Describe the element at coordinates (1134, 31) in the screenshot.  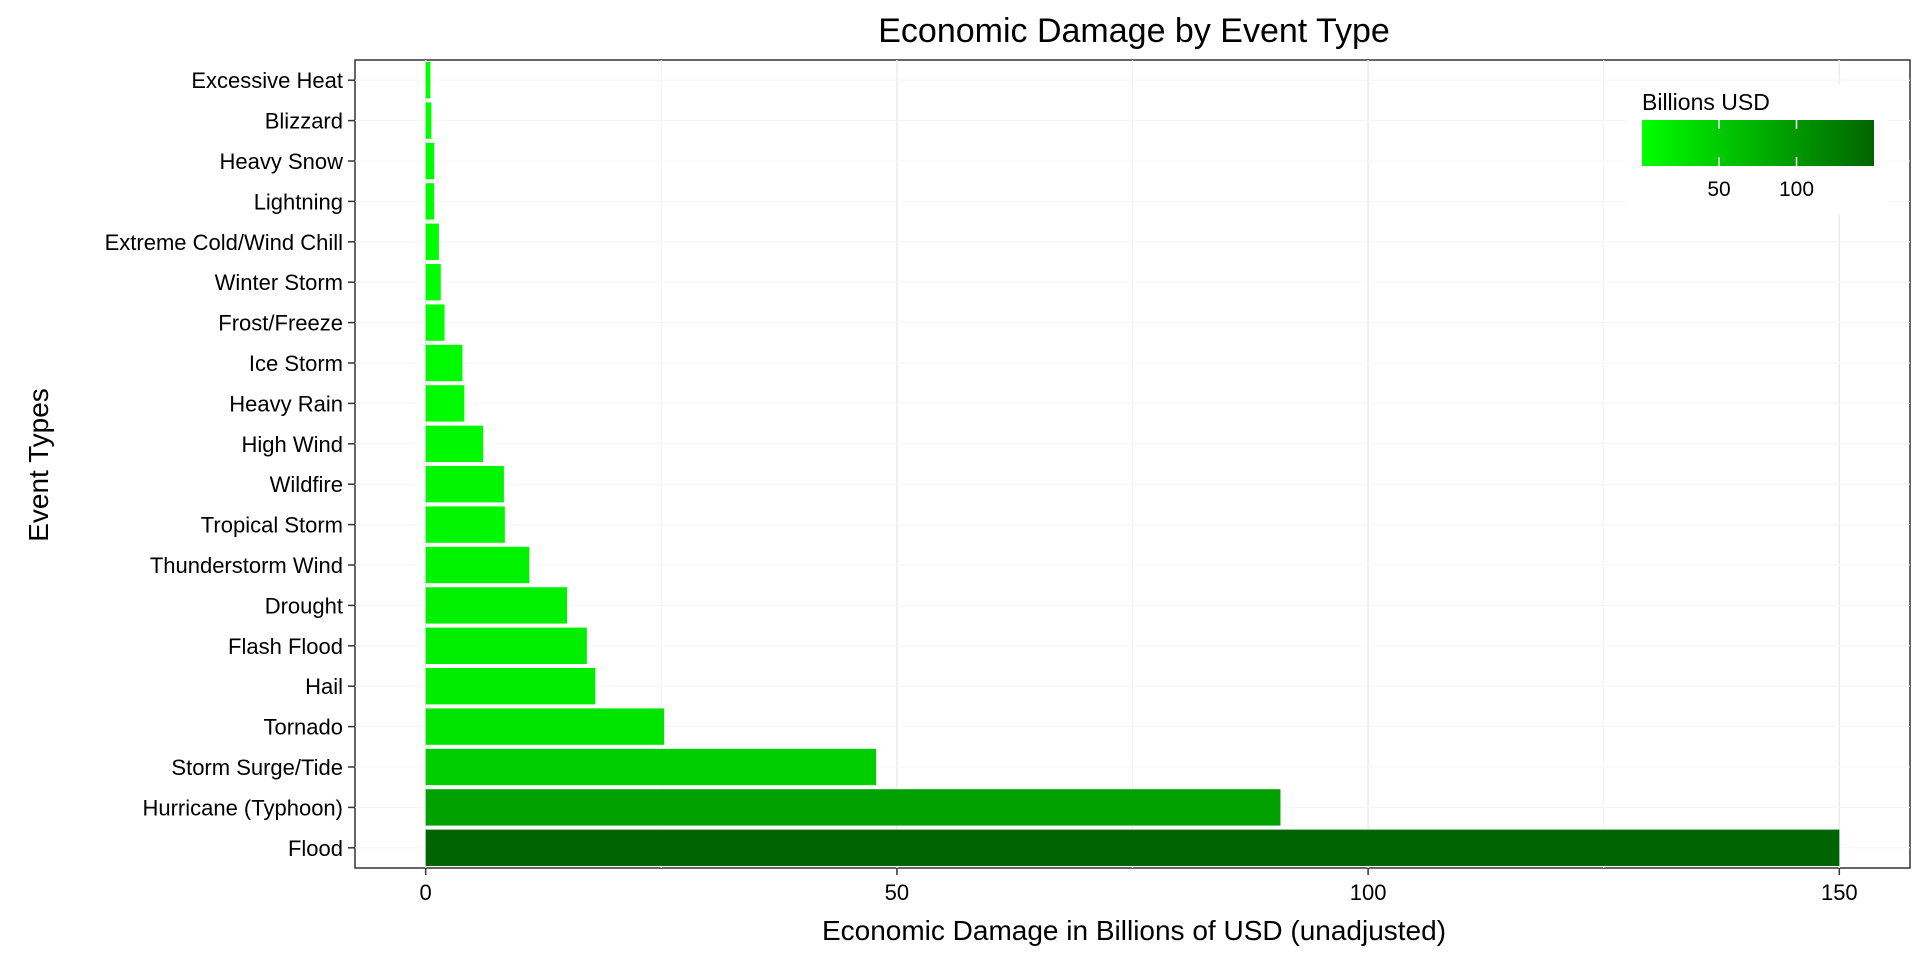
I see `chart-title: Economic Damage by Event Type` at that location.